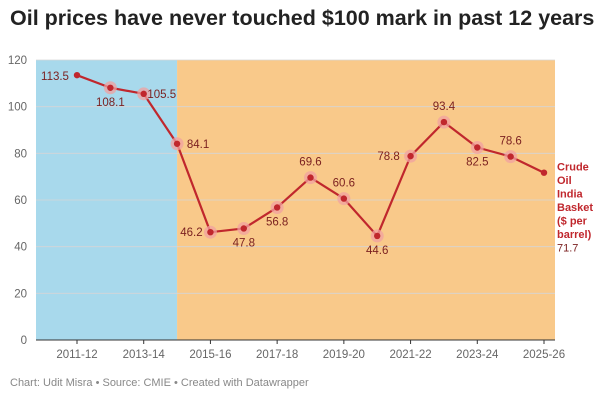 The image size is (600, 401). What do you see at coordinates (344, 184) in the screenshot?
I see `data-label: 60.6` at bounding box center [344, 184].